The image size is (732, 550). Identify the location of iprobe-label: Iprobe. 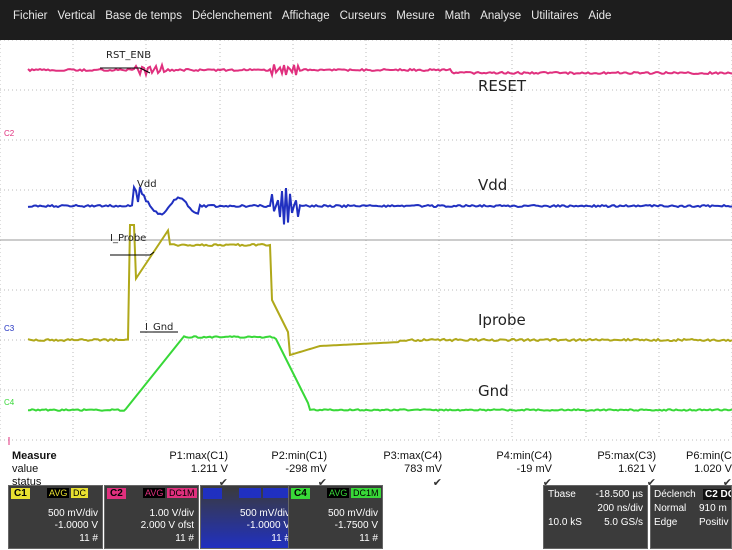
(502, 320).